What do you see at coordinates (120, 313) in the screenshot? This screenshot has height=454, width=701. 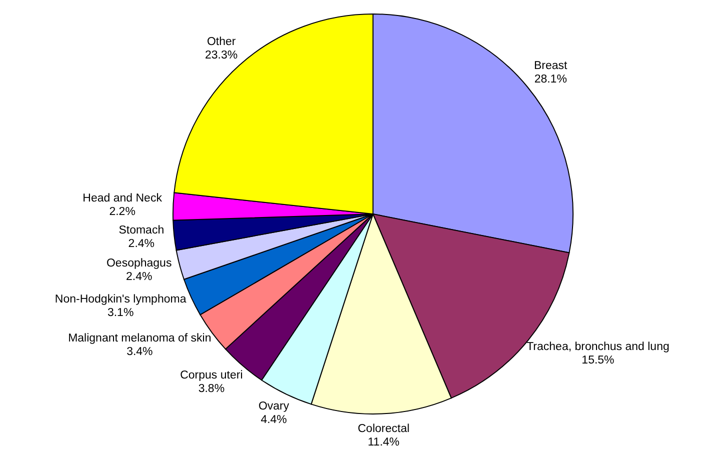 I see `data-label: 3.1%` at bounding box center [120, 313].